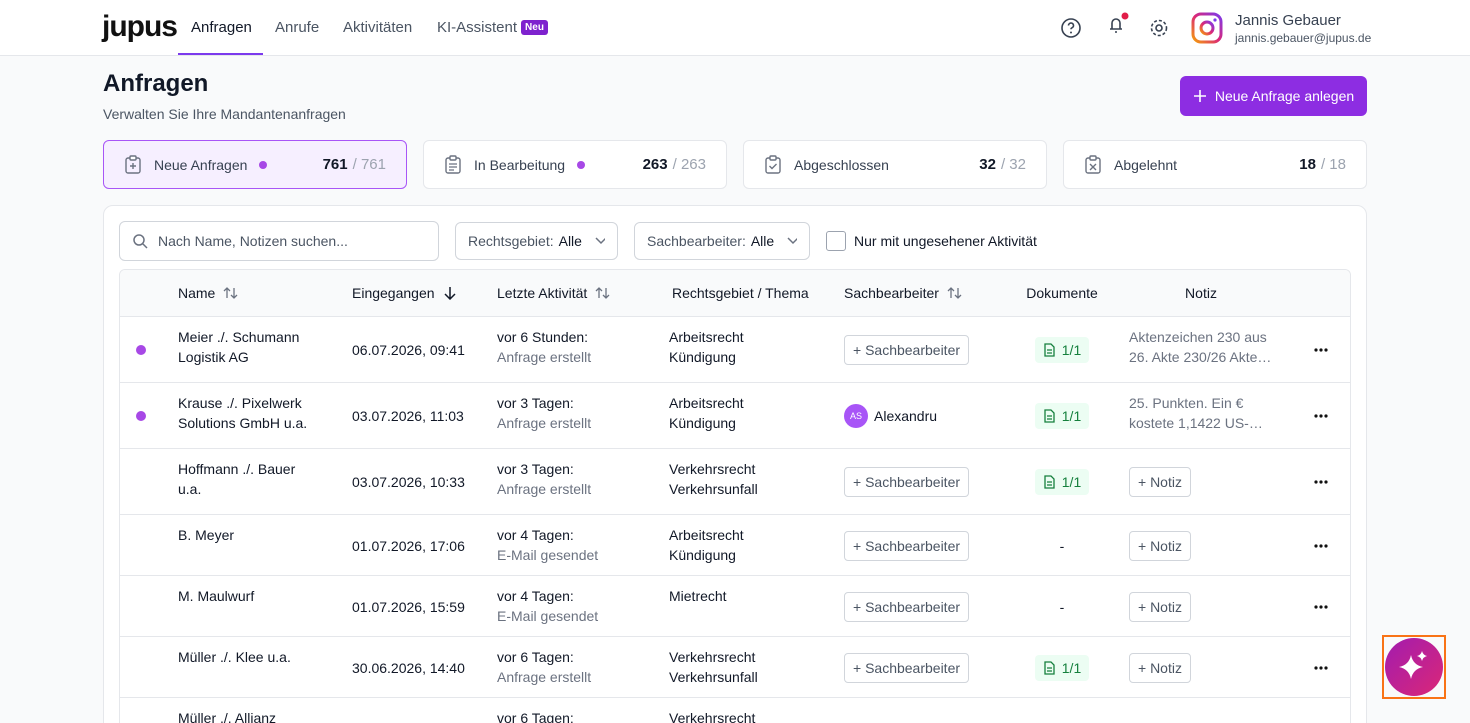 Image resolution: width=1470 pixels, height=723 pixels. I want to click on date-cell: 30.06.2026, 14:40, so click(408, 667).